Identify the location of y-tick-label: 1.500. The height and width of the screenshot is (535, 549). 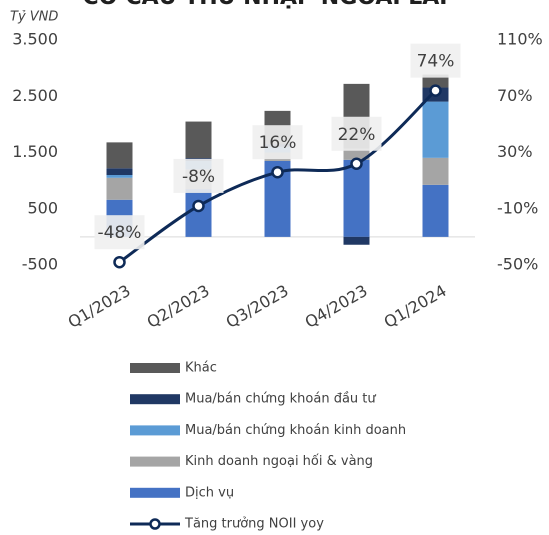
(35, 151).